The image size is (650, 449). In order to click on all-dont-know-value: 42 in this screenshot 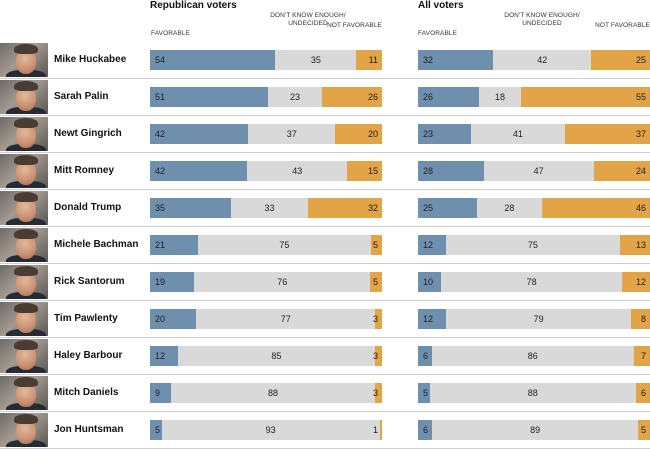, I will do `click(542, 60)`.